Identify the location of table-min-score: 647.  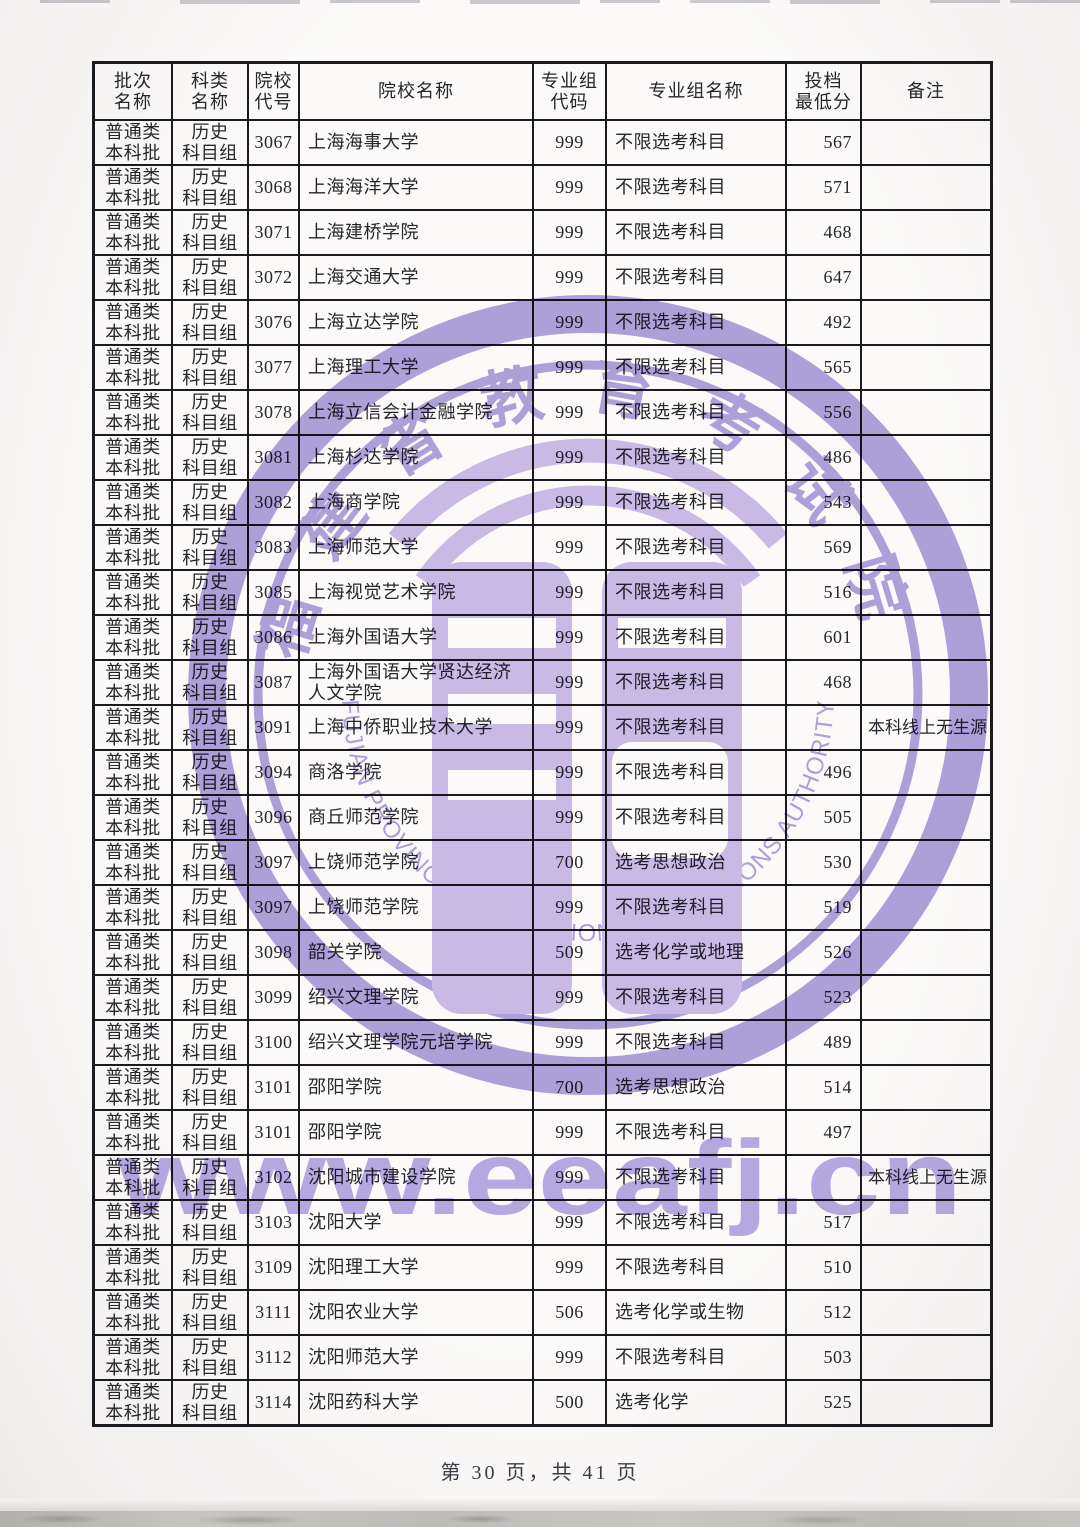
(822, 276).